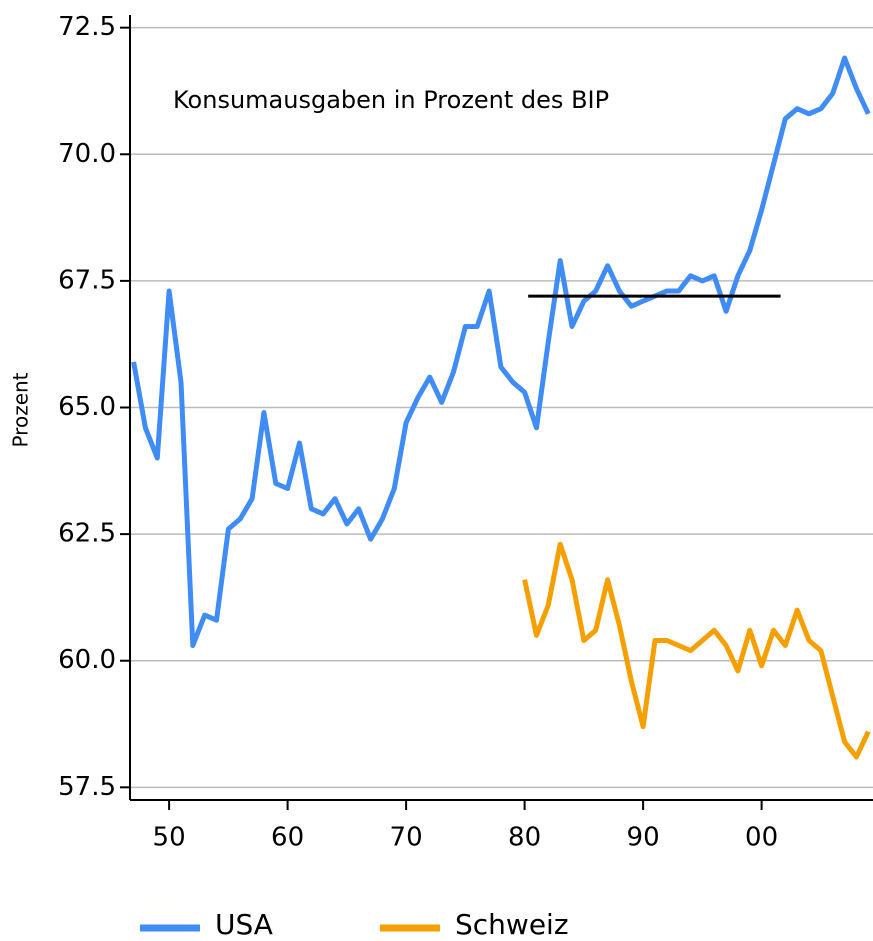 The width and height of the screenshot is (873, 941). What do you see at coordinates (87, 660) in the screenshot?
I see `y-tick-label: 60.0` at bounding box center [87, 660].